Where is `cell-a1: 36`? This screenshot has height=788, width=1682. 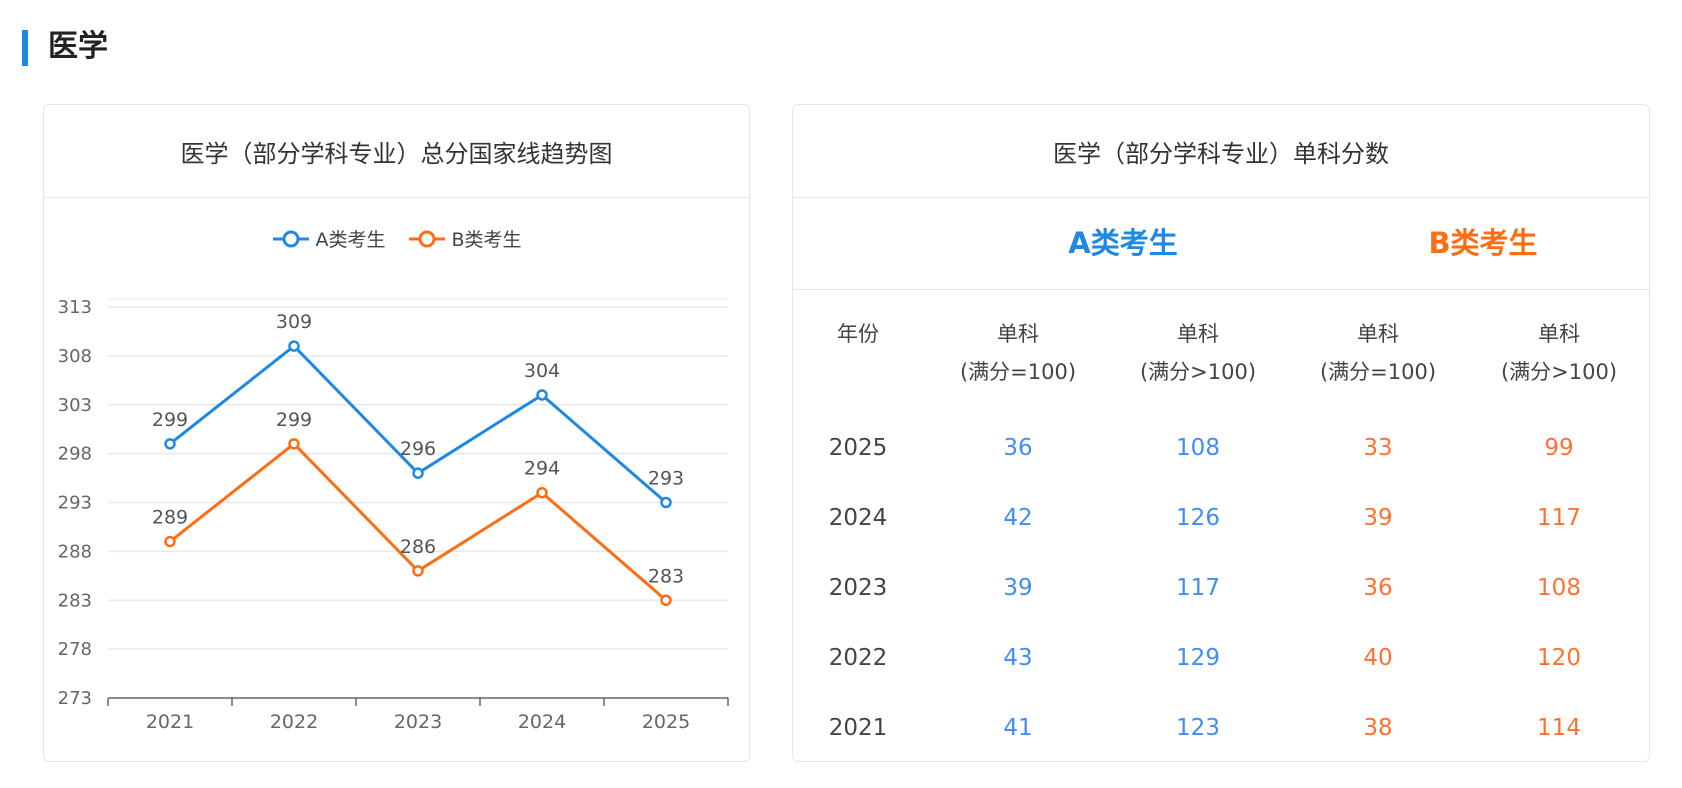
cell-a1: 36 is located at coordinates (1018, 448).